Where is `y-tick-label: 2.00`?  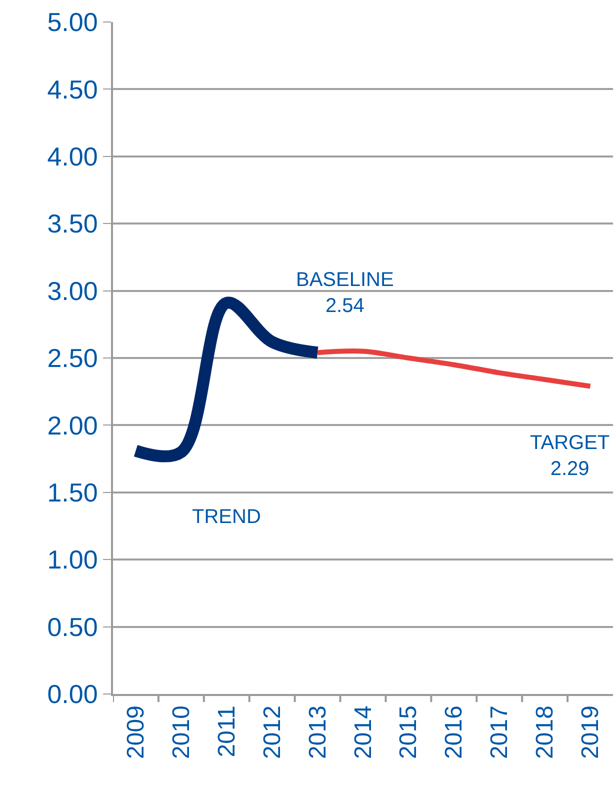 y-tick-label: 2.00 is located at coordinates (72, 425).